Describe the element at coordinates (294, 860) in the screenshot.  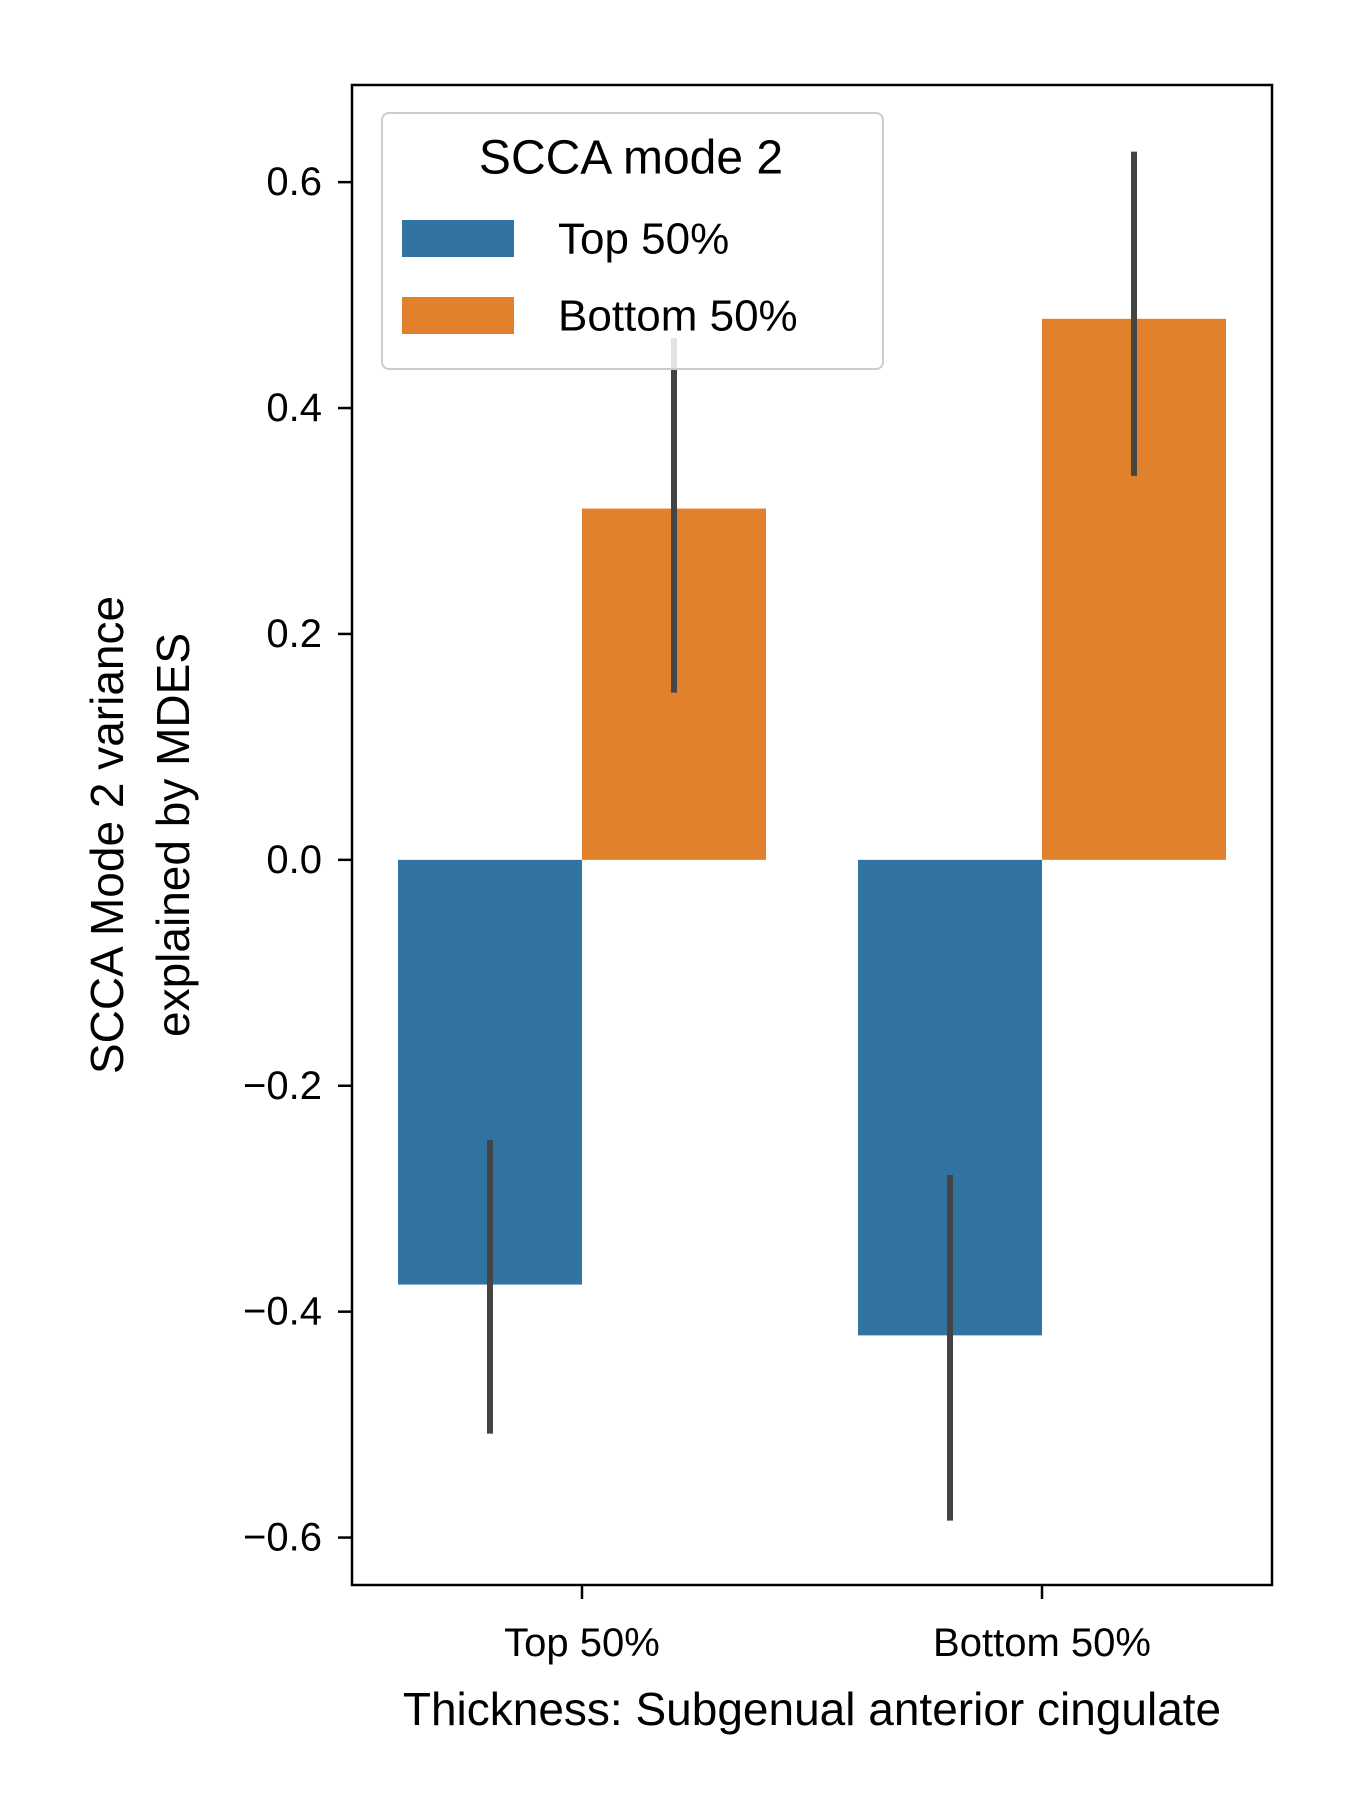
I see `y-tick-label: 0.0` at that location.